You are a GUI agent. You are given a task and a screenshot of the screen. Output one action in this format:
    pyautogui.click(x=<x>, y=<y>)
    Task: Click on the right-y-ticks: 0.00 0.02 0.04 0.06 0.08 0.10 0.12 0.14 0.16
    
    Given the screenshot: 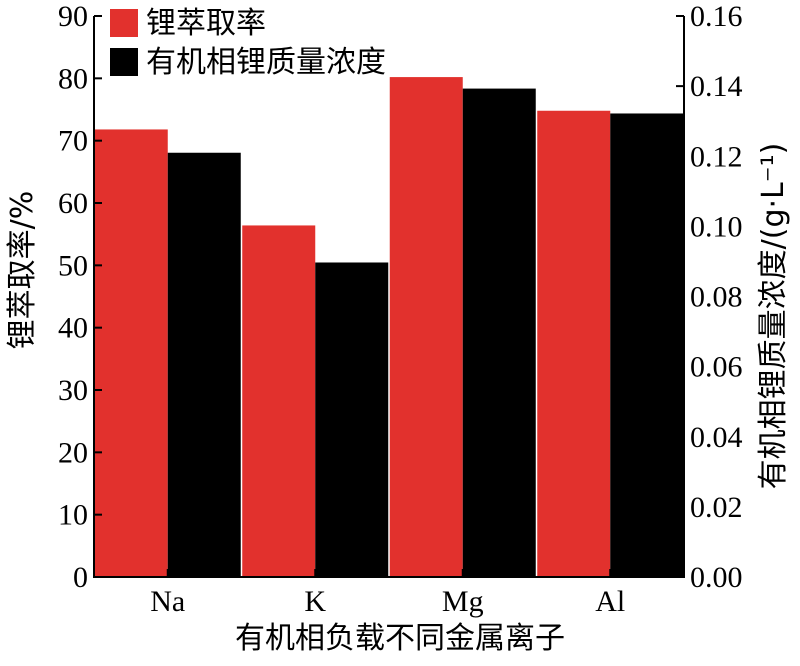 What is the action you would take?
    pyautogui.click(x=709, y=297)
    